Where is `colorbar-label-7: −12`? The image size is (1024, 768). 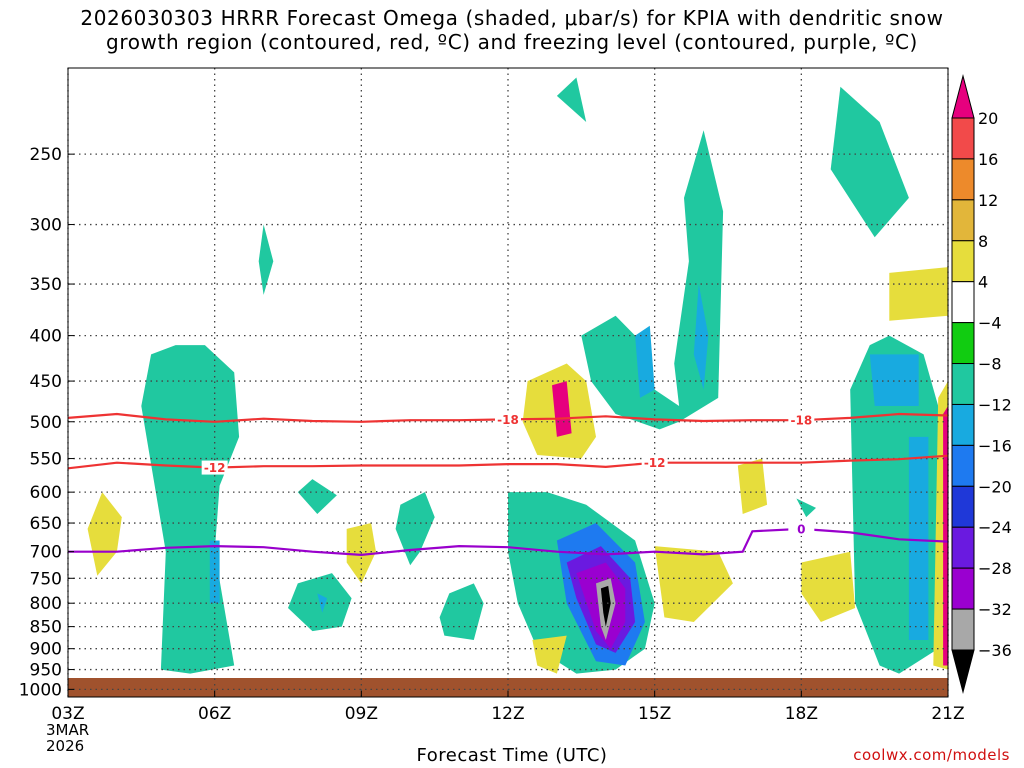
colorbar-label-7: −12 is located at coordinates (995, 404).